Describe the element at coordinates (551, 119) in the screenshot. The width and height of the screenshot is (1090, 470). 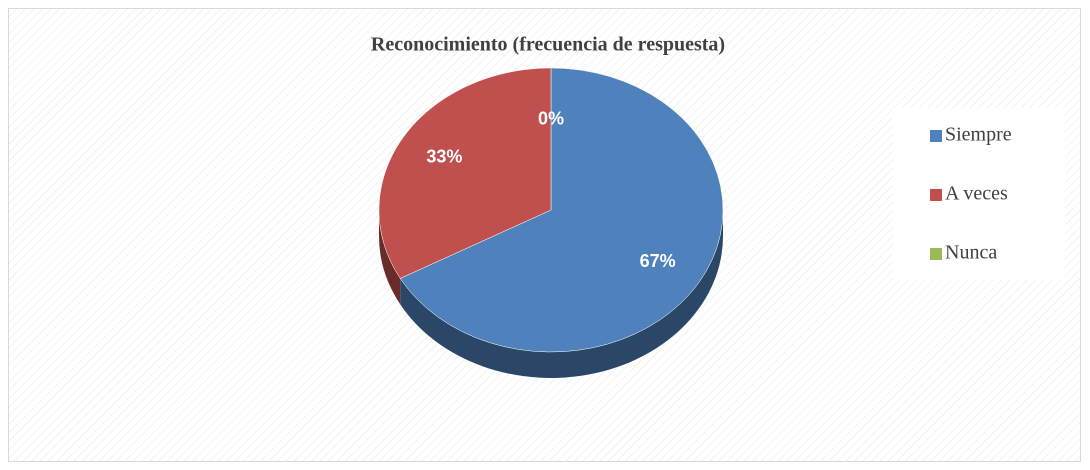
I see `data-label: 0%` at that location.